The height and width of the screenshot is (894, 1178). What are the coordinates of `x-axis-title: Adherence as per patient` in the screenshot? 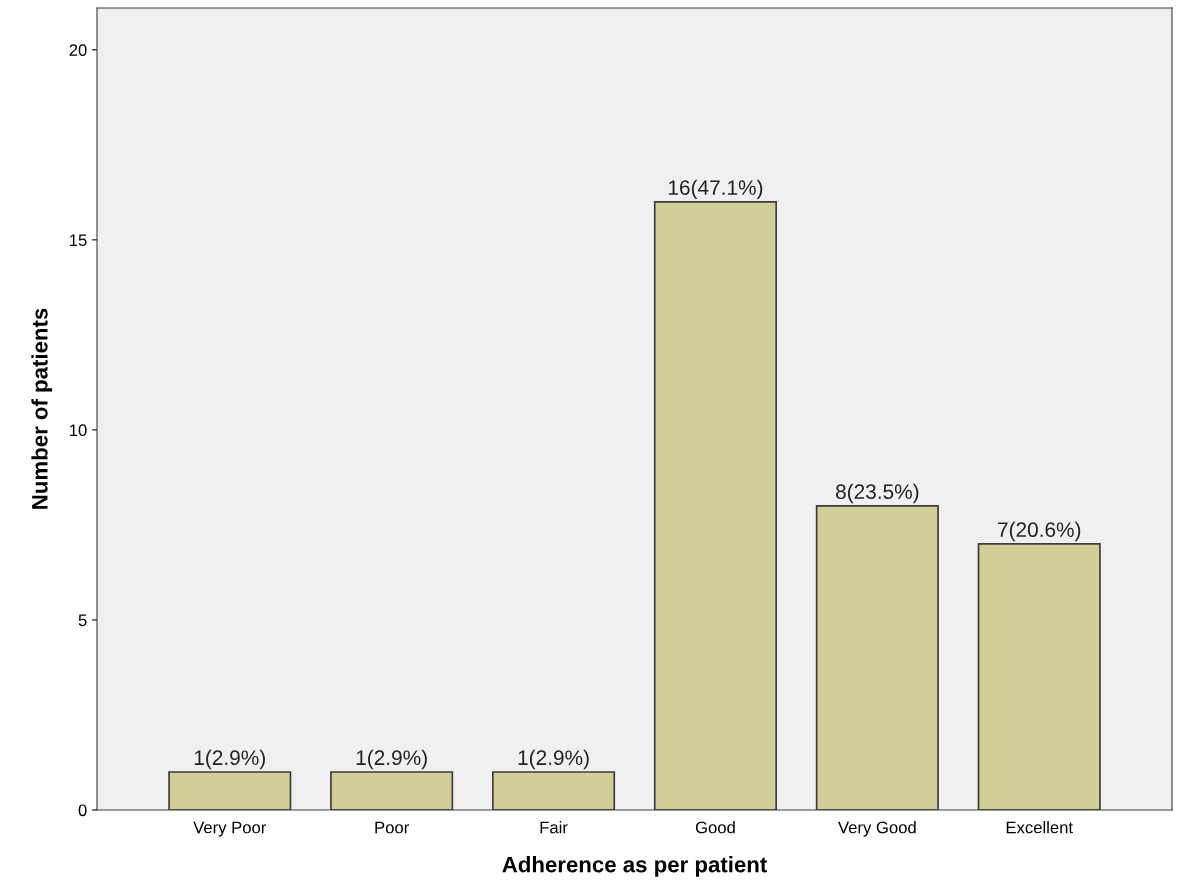 It's located at (634, 866).